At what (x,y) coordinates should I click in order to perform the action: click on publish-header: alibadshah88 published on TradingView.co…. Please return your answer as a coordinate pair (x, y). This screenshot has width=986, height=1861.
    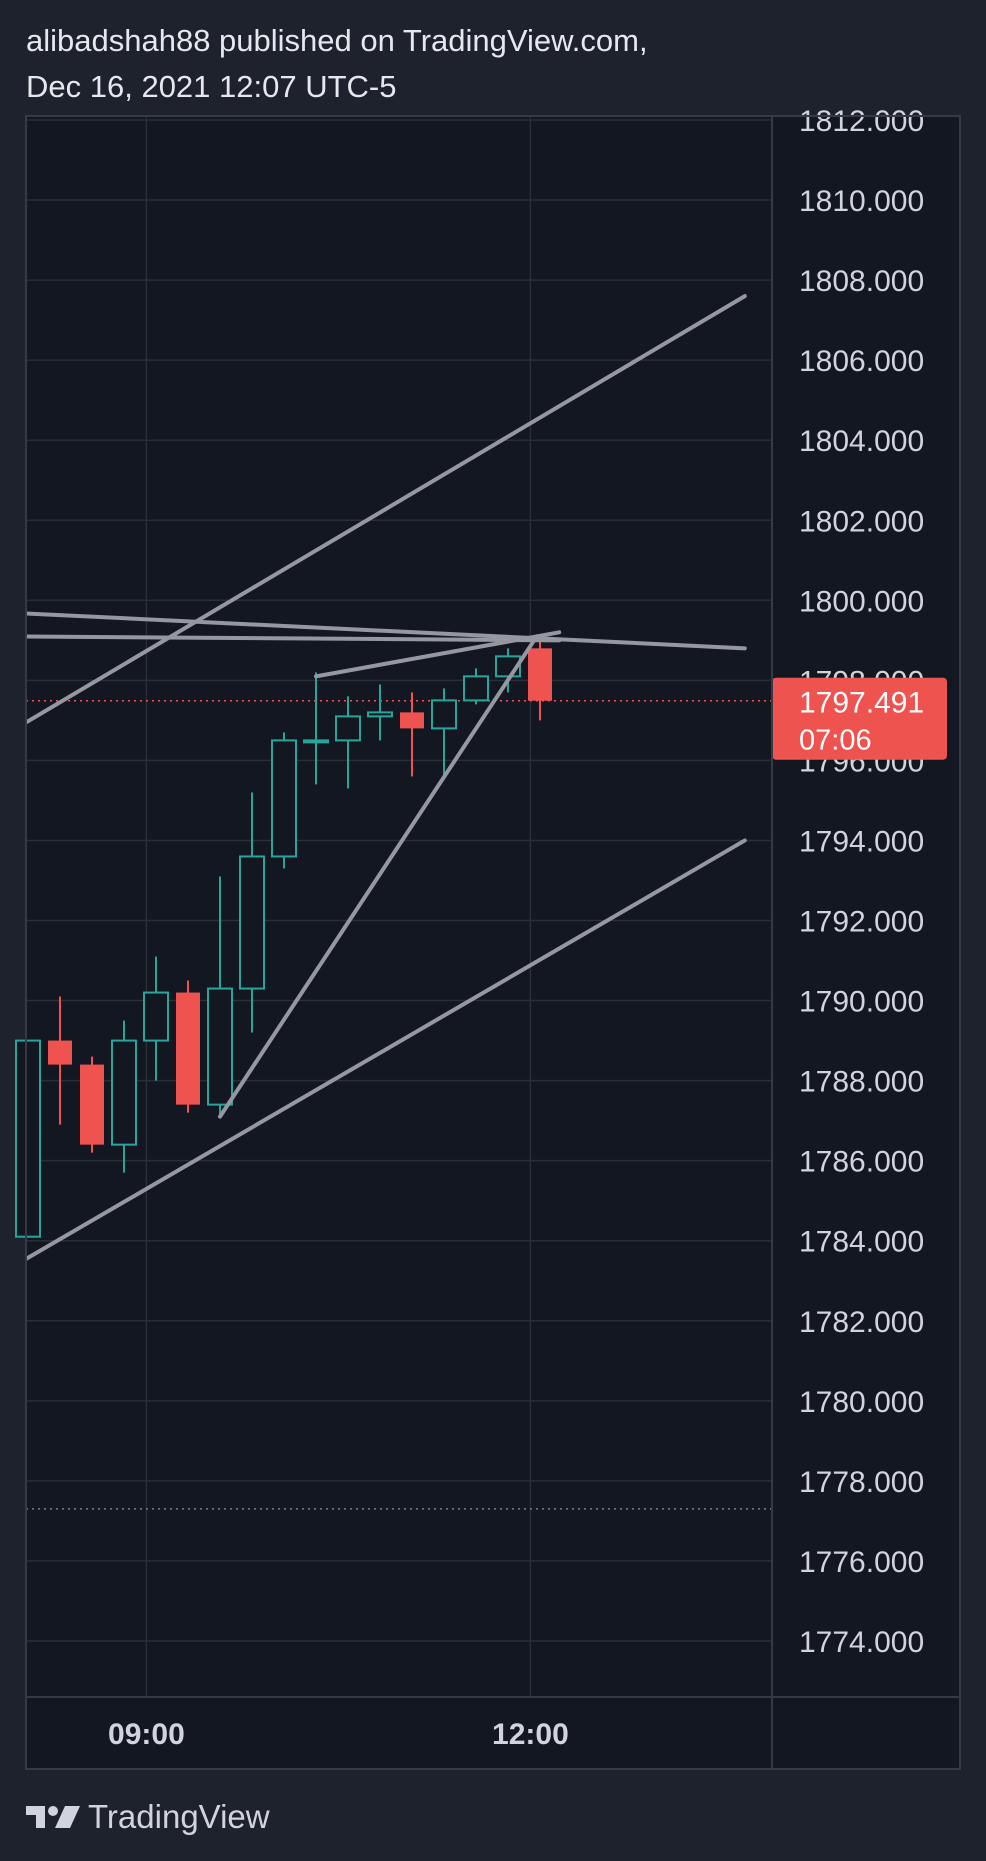
    Looking at the image, I should click on (496, 64).